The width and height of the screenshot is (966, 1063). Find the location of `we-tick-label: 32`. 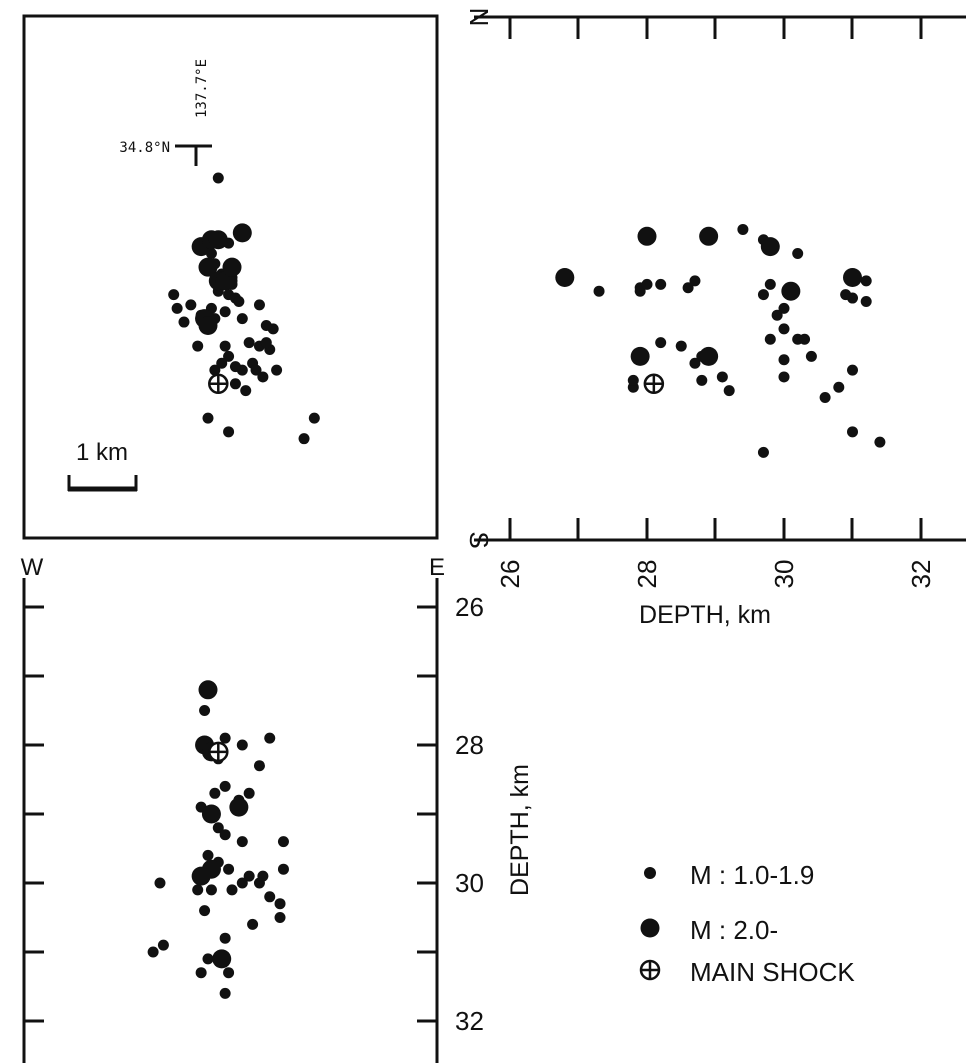

we-tick-label: 32 is located at coordinates (469, 1021).